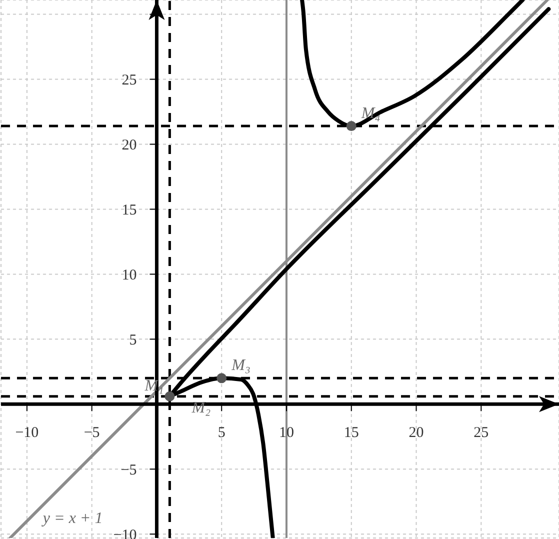 The width and height of the screenshot is (559, 539). I want to click on x-tick-label: −5, so click(92, 433).